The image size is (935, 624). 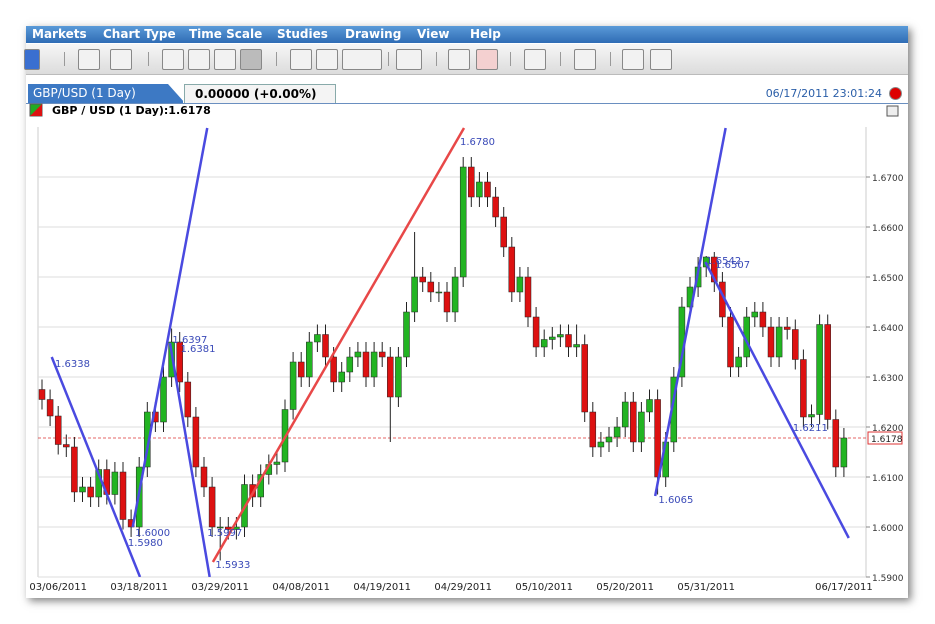 What do you see at coordinates (89, 59) in the screenshot?
I see `bar-chart-button` at bounding box center [89, 59].